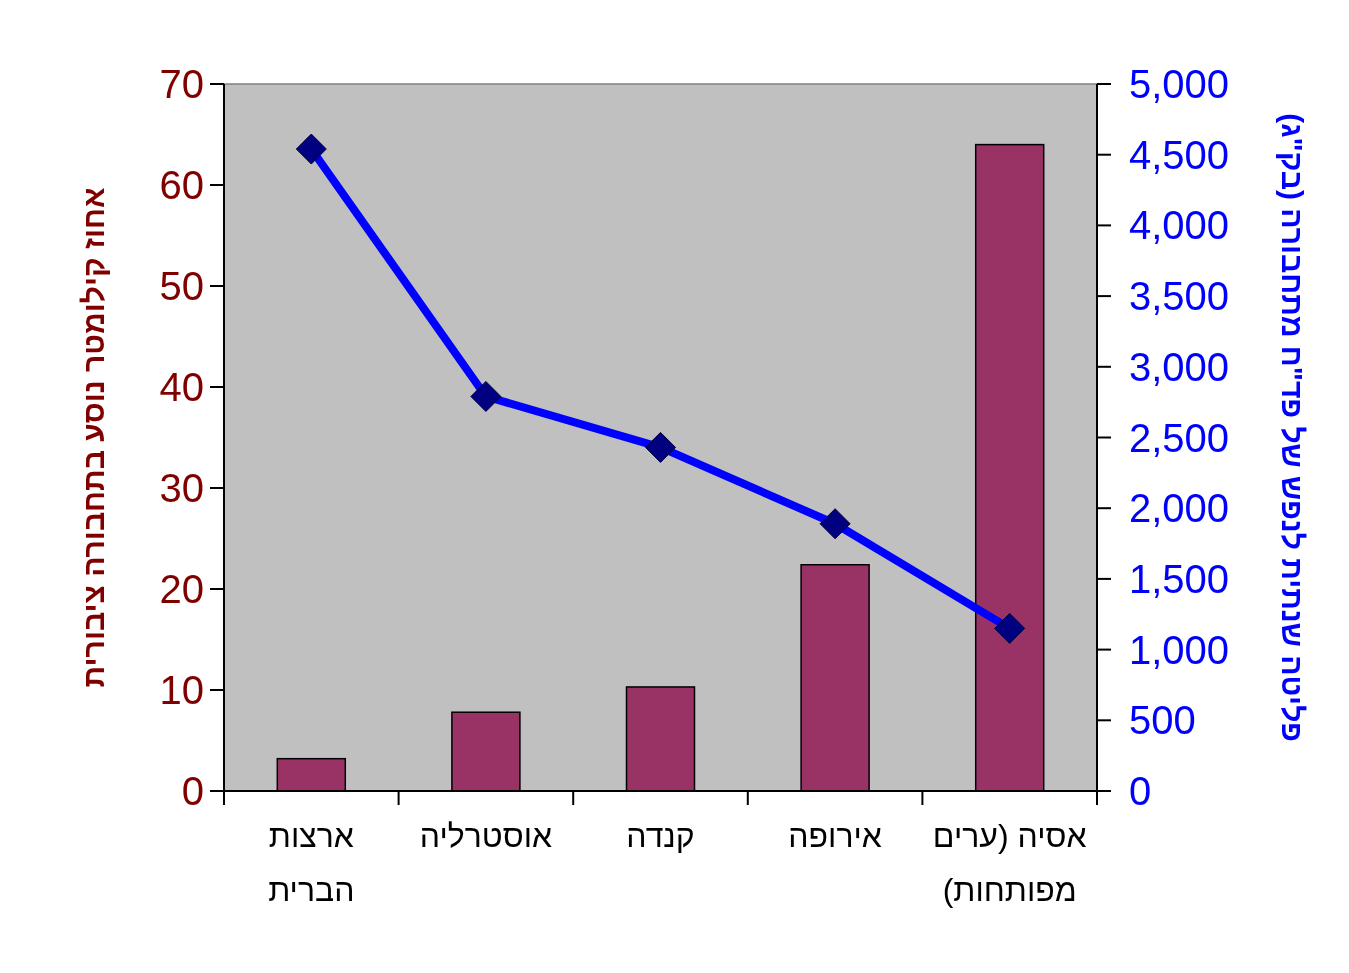  What do you see at coordinates (192, 791) in the screenshot?
I see `y-tick-label: 0` at bounding box center [192, 791].